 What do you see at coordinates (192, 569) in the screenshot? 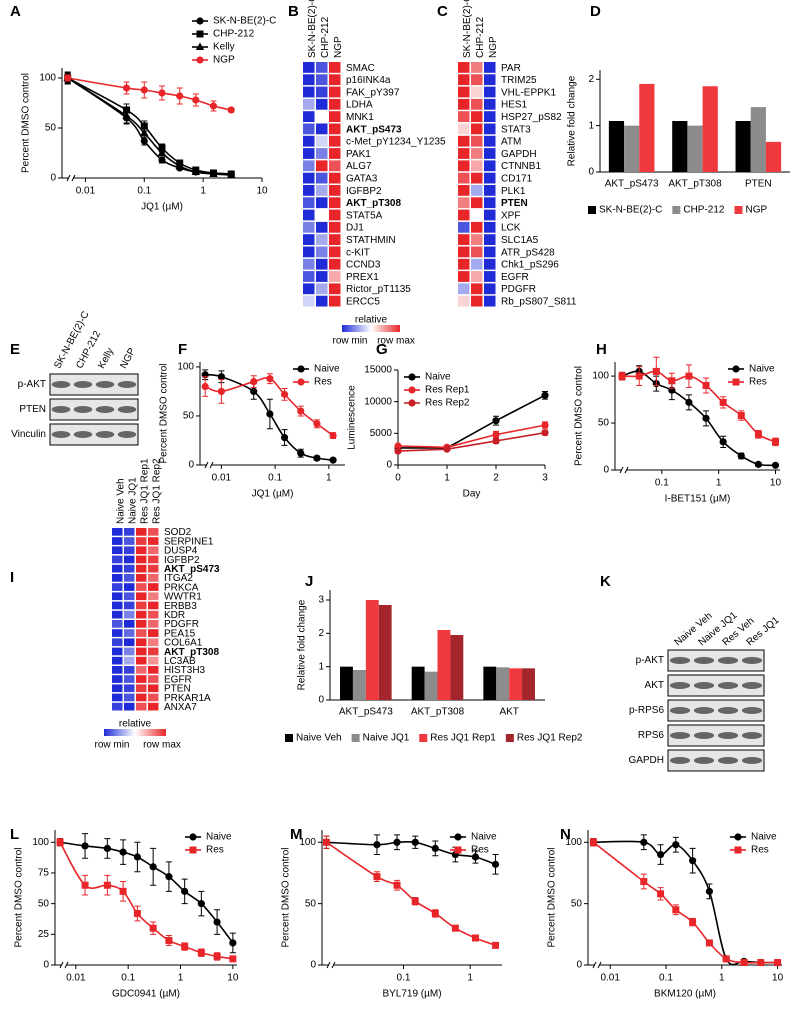
I see `row-label: AKT_pS473` at bounding box center [192, 569].